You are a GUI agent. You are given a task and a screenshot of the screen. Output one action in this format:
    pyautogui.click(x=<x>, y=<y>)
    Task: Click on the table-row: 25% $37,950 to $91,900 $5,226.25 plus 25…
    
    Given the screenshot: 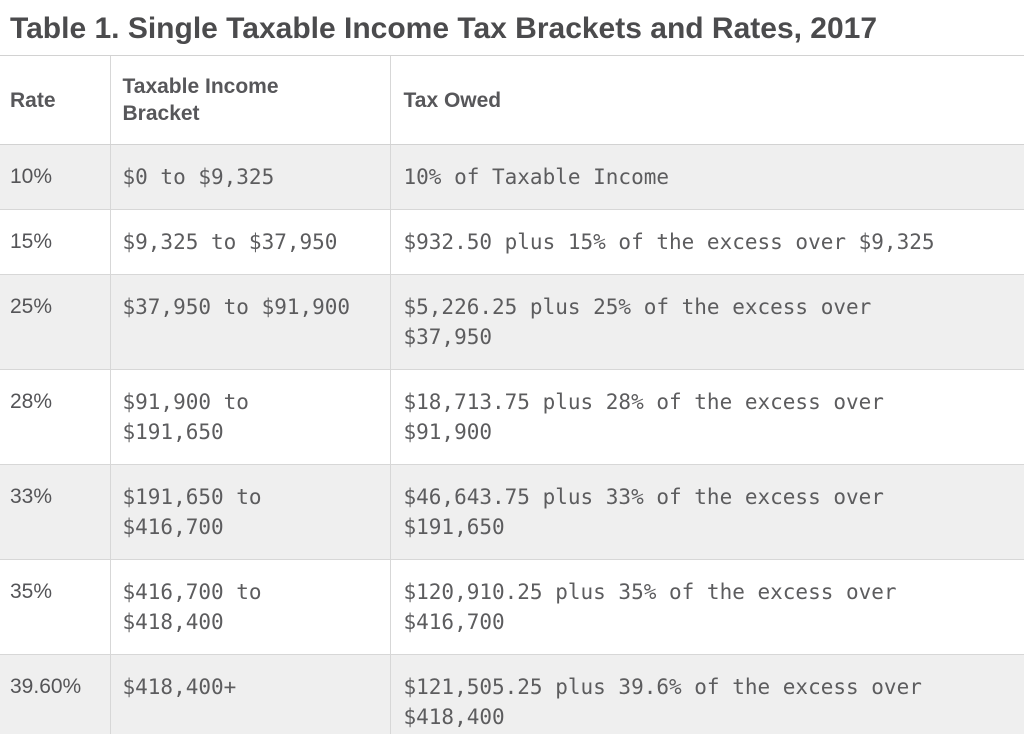 What is the action you would take?
    pyautogui.click(x=512, y=322)
    